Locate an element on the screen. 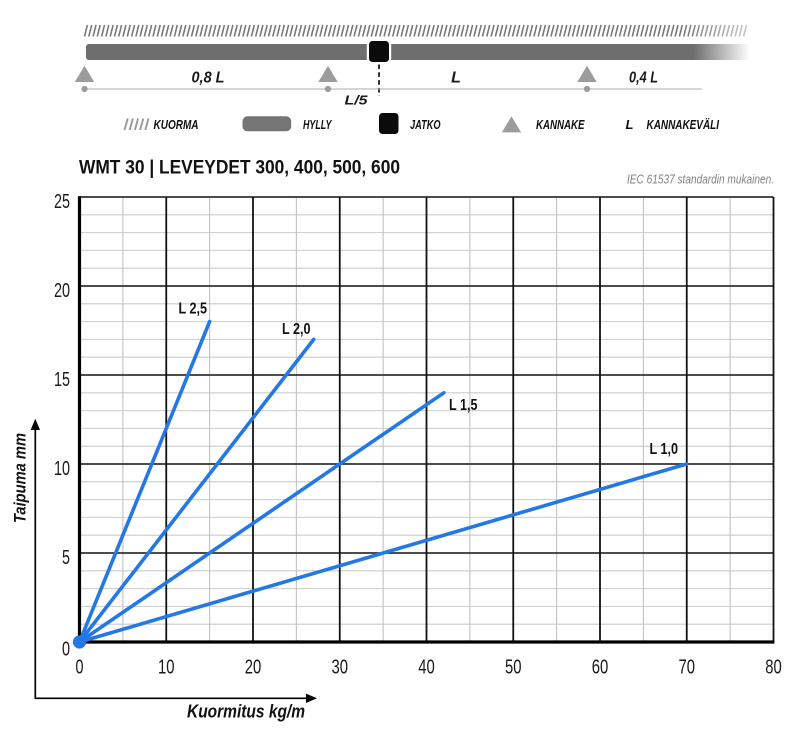  svg-text: L 2,0 is located at coordinates (296, 329).